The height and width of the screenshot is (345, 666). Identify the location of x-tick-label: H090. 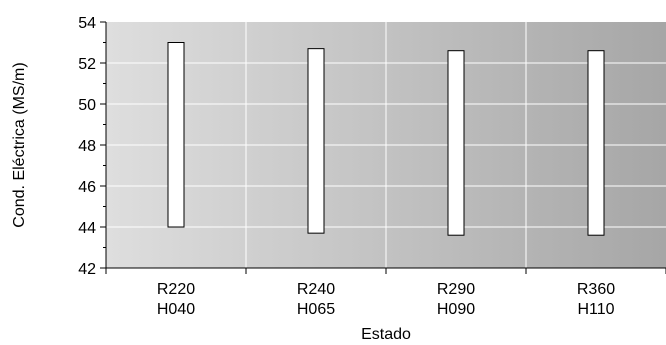
(456, 309).